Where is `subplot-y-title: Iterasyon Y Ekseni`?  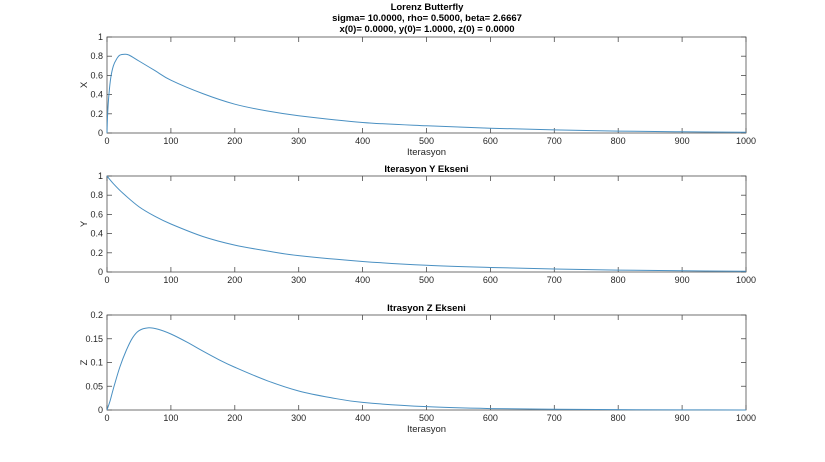 subplot-y-title: Iterasyon Y Ekseni is located at coordinates (426, 169).